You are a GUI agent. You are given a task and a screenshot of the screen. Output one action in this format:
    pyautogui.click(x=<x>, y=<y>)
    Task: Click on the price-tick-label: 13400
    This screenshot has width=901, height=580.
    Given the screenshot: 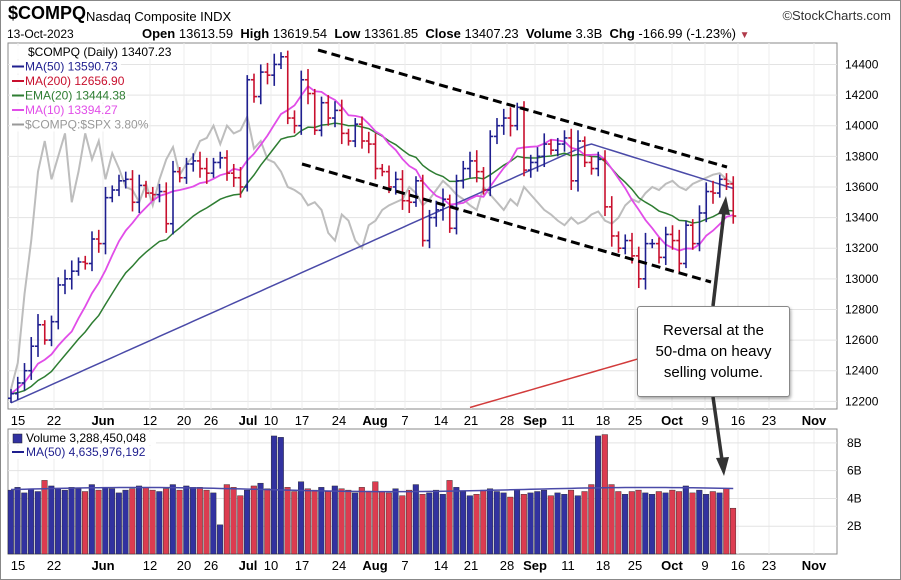 What is the action you would take?
    pyautogui.click(x=862, y=218)
    